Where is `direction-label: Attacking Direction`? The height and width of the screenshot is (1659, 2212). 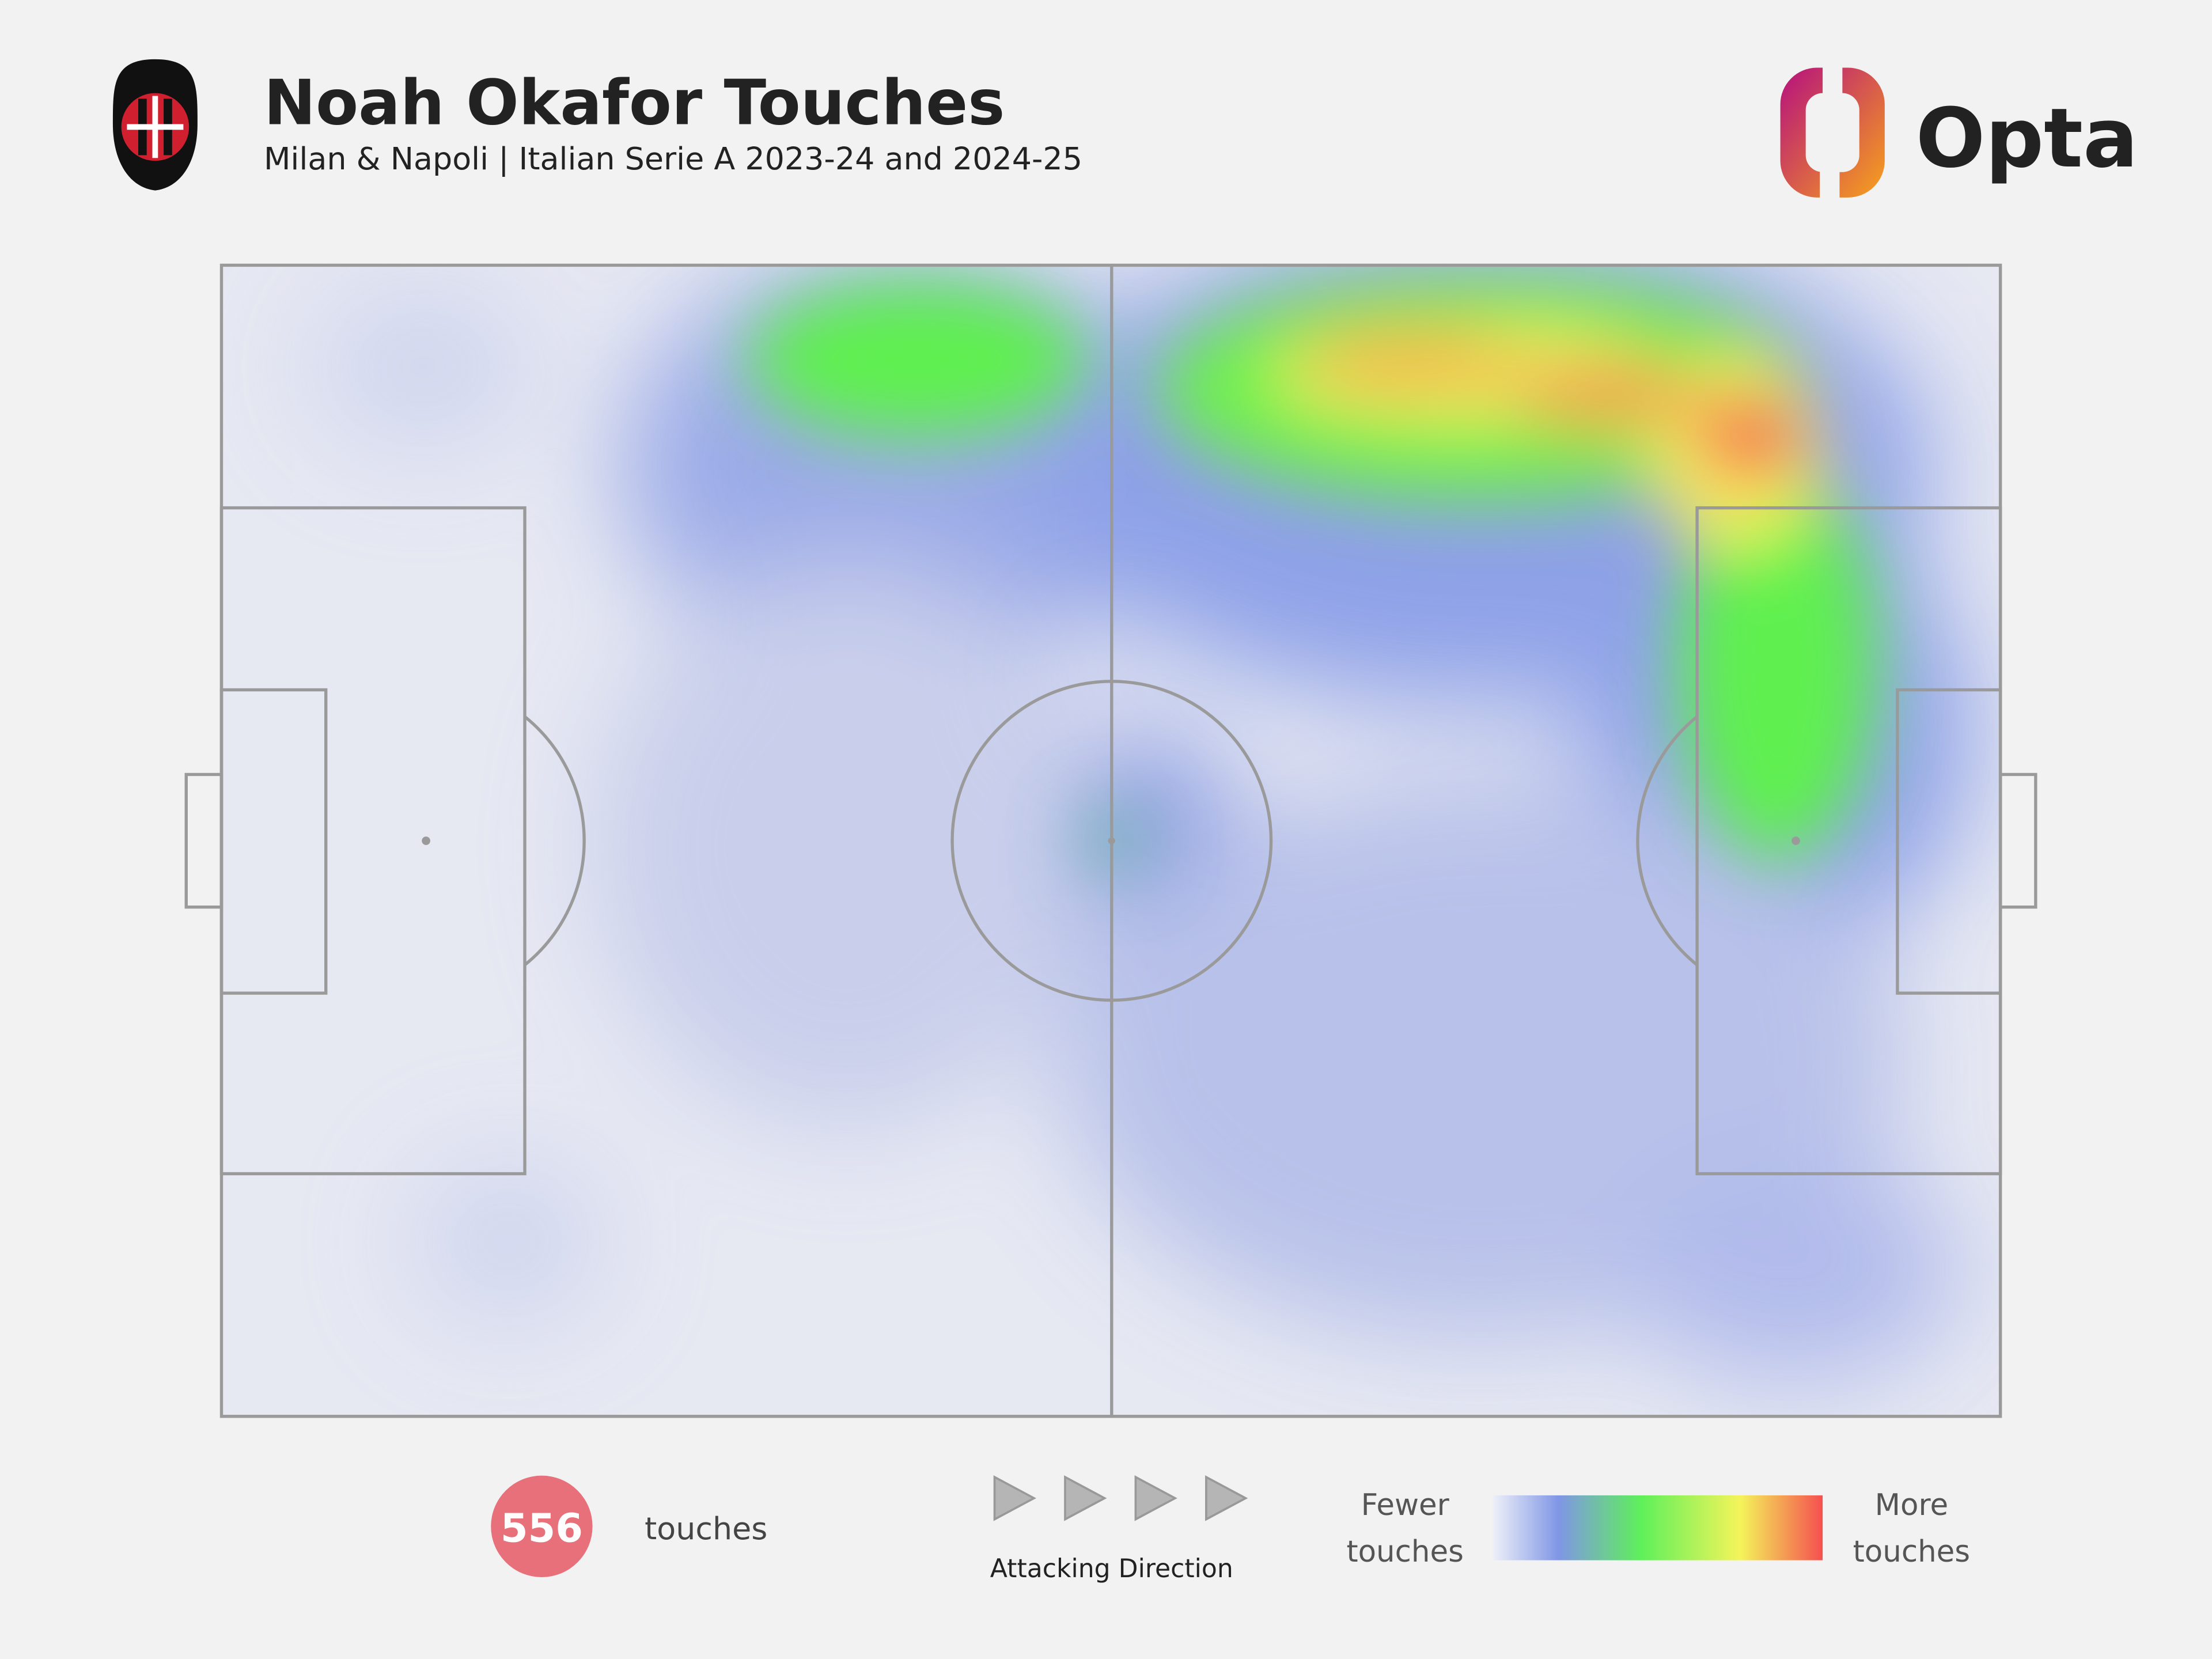 direction-label: Attacking Direction is located at coordinates (1111, 1569).